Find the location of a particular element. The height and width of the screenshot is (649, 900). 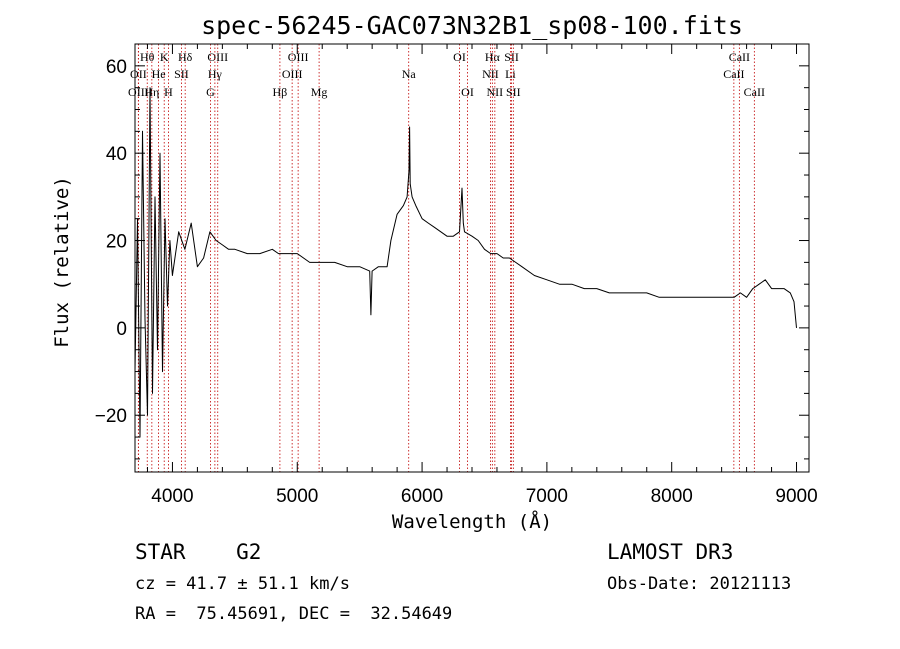

x-axis-label: Wavelength (Å) is located at coordinates (472, 521).